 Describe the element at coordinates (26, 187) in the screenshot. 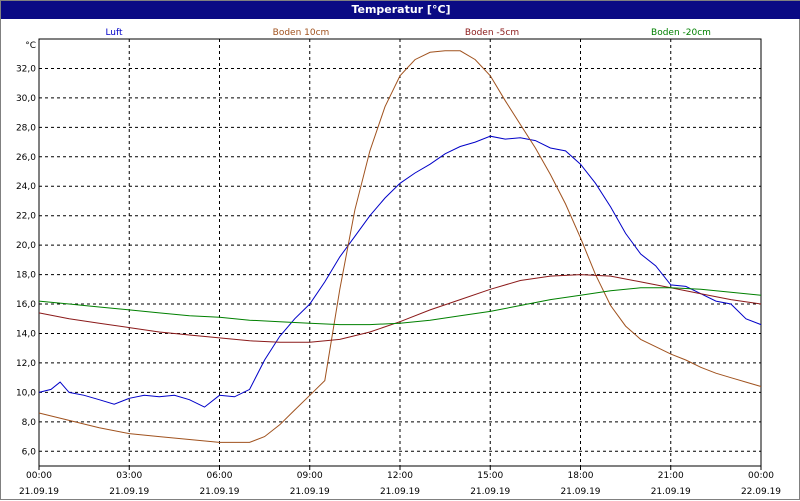

I see `y-tick-label: 24,0` at that location.